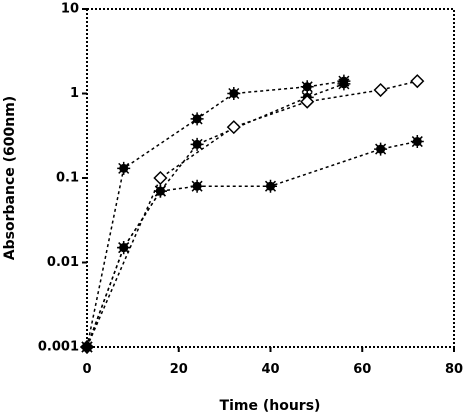 The height and width of the screenshot is (417, 468). What do you see at coordinates (270, 369) in the screenshot?
I see `x-tick-label: 40` at bounding box center [270, 369].